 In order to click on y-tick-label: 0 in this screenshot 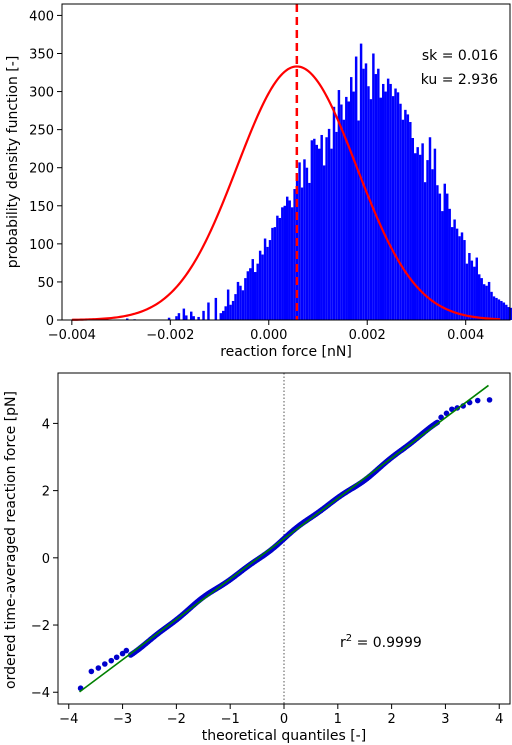, I will do `click(46, 559)`.